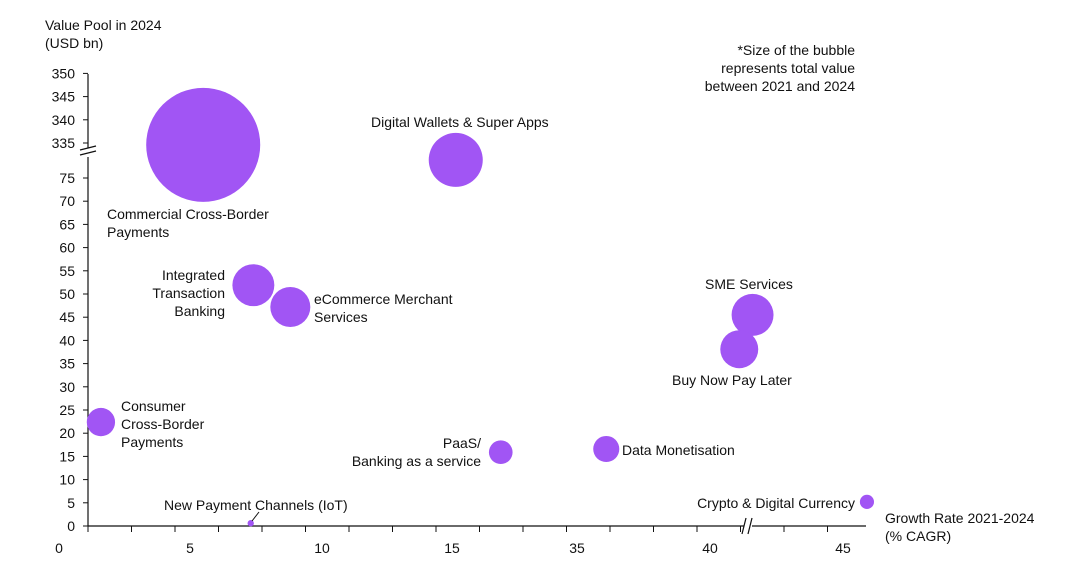  What do you see at coordinates (788, 68) in the screenshot?
I see `note-line2: represents total value` at bounding box center [788, 68].